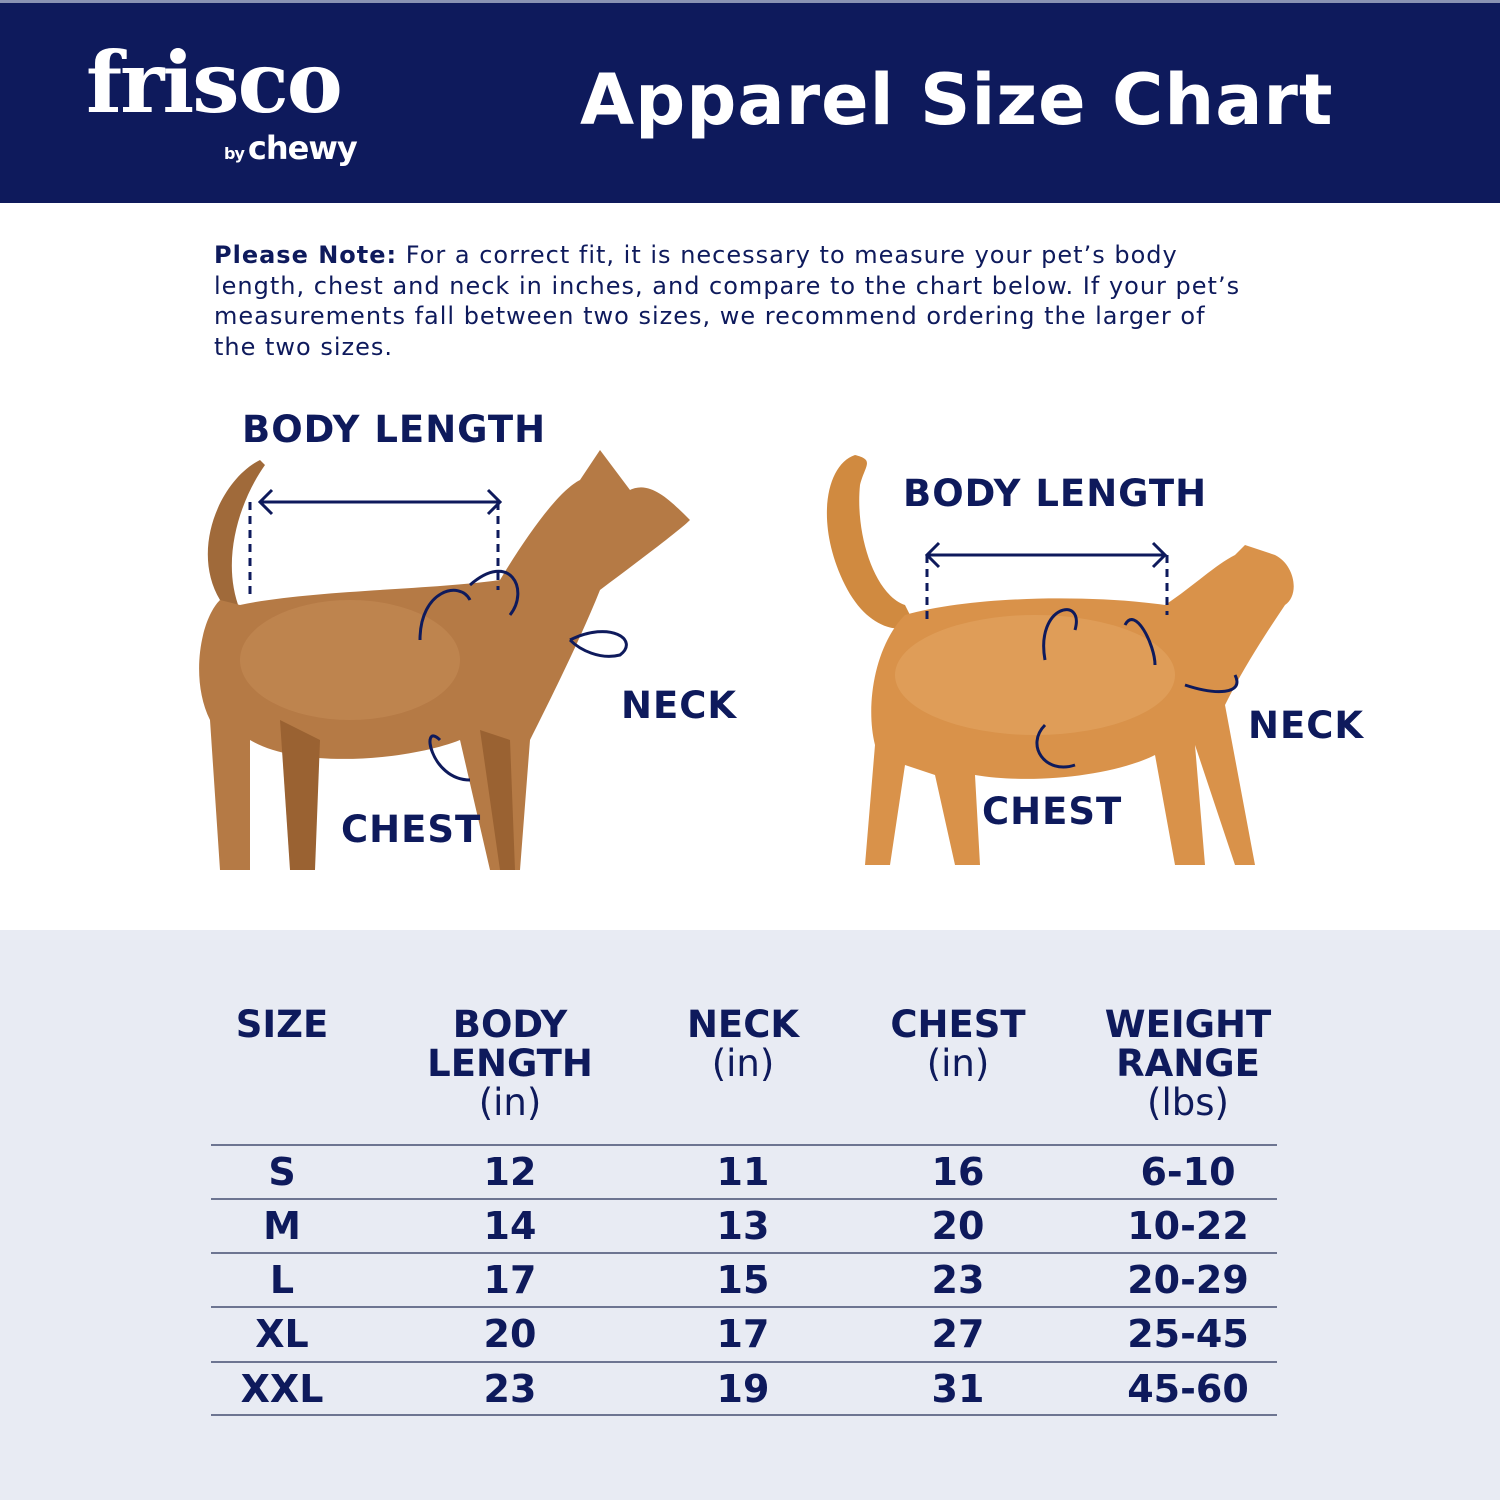 This screenshot has height=1500, width=1500. What do you see at coordinates (282, 1334) in the screenshot?
I see `table-cell: XL` at bounding box center [282, 1334].